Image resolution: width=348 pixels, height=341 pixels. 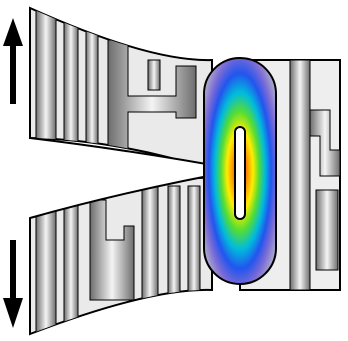 What do you see at coordinates (240, 173) in the screenshot?
I see `slot` at bounding box center [240, 173].